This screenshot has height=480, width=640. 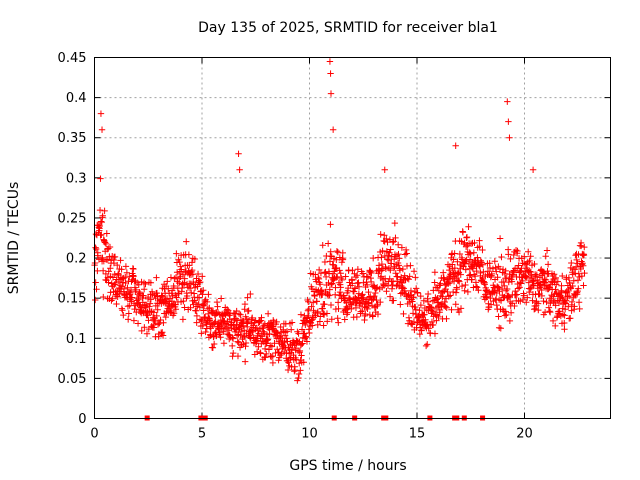 I want to click on y-tick-label: 0.2, so click(x=76, y=259).